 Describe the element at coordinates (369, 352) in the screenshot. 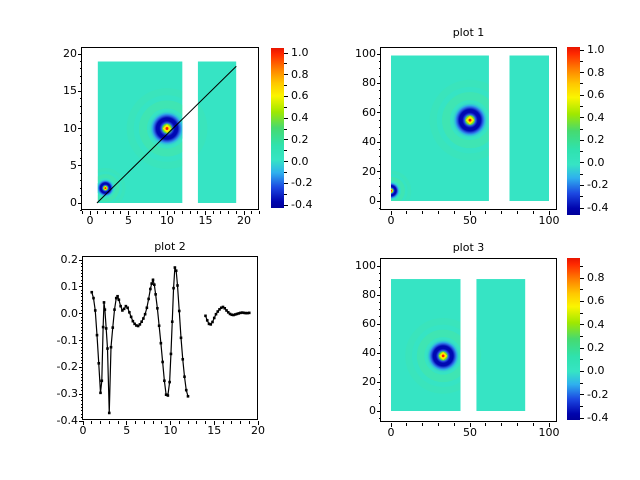

I see `y-tick-label: 40` at that location.